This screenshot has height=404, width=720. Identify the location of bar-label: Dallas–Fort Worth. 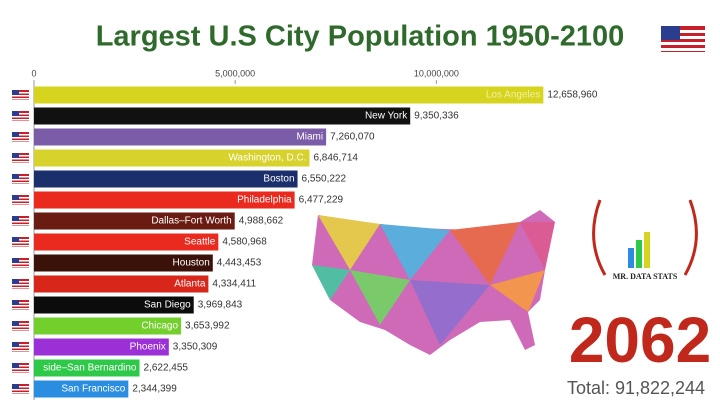
(191, 221).